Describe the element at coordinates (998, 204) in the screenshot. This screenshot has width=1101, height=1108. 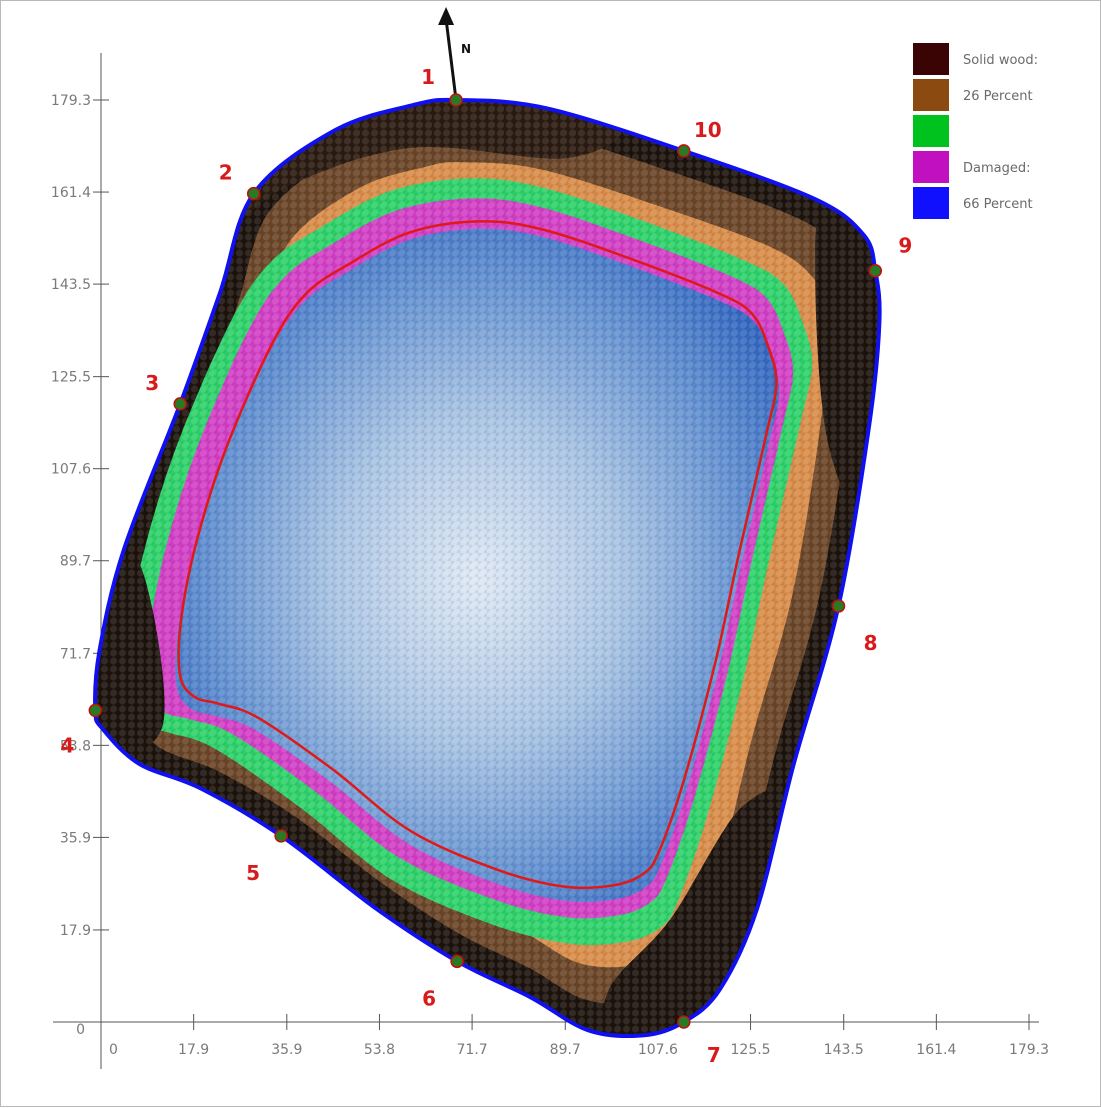
I see `legend-label-5: 66 Percent` at that location.